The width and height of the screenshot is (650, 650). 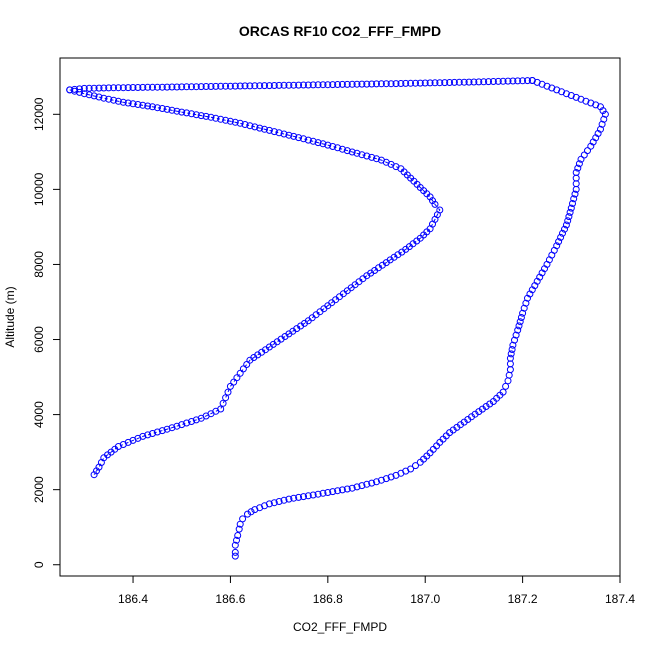 I want to click on y-axis-label: Altitude (m), so click(x=10, y=316).